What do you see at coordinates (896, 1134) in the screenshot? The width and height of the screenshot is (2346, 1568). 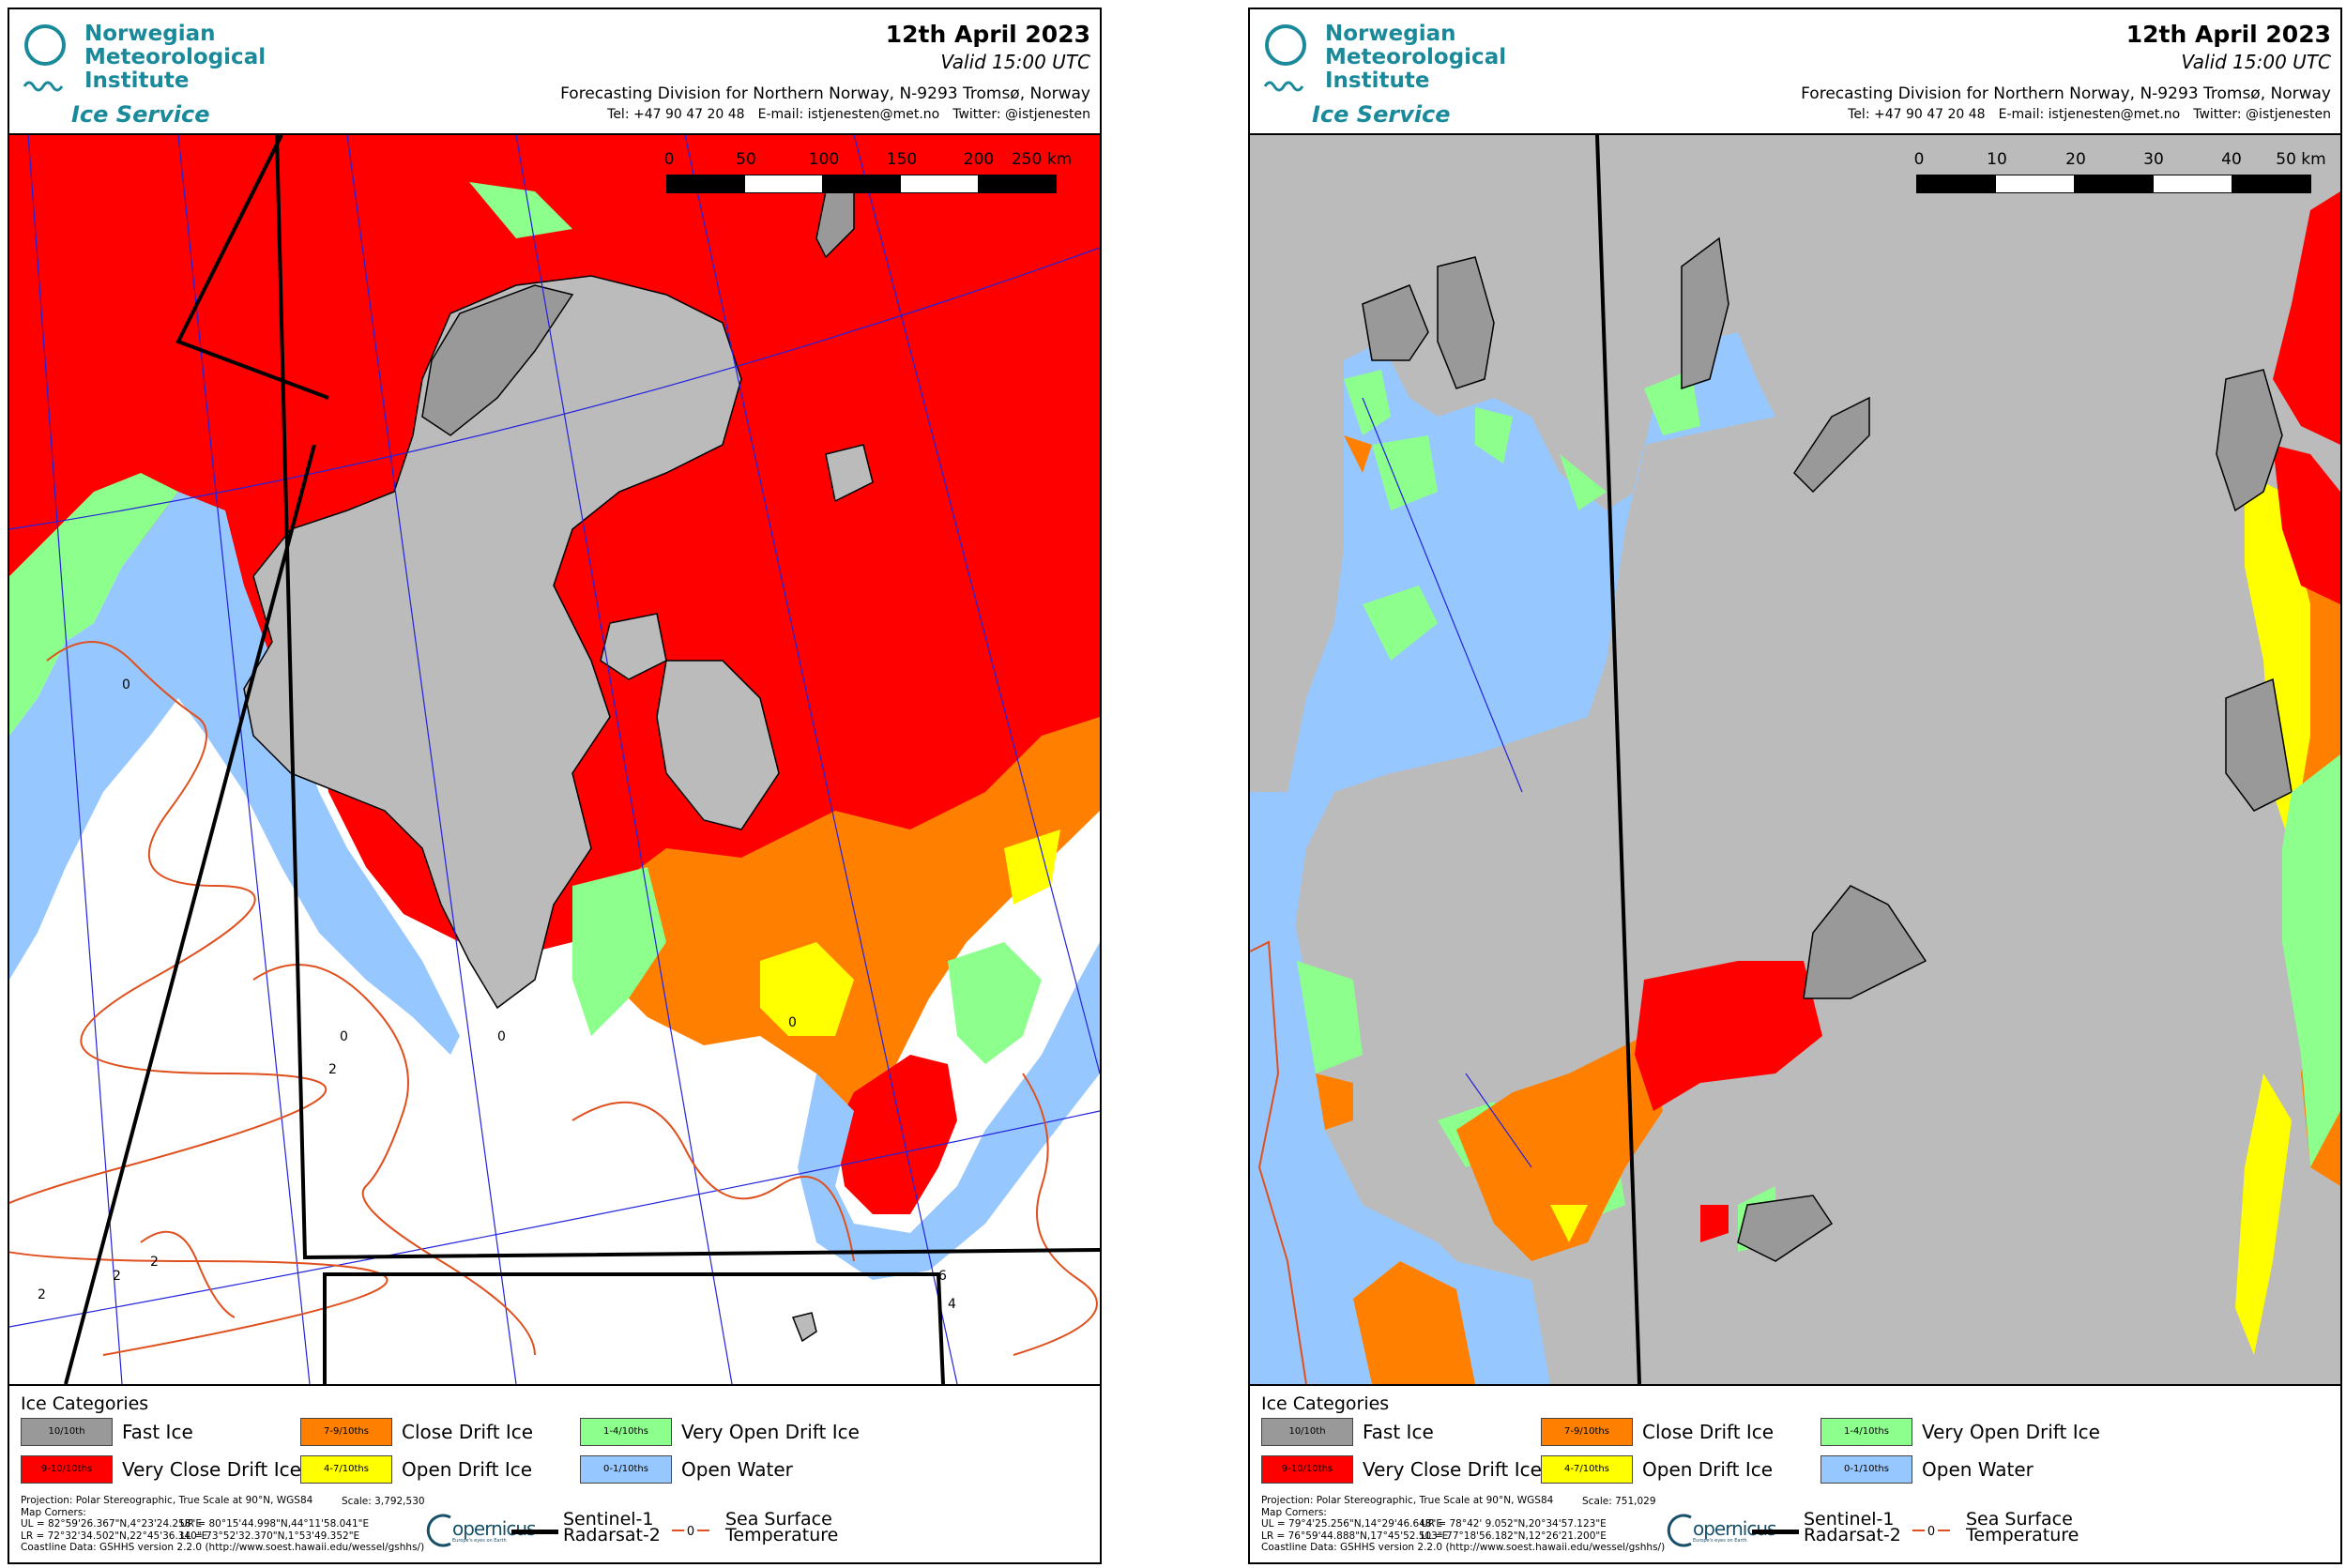 I see `very-close-drift-ice-region-south` at bounding box center [896, 1134].